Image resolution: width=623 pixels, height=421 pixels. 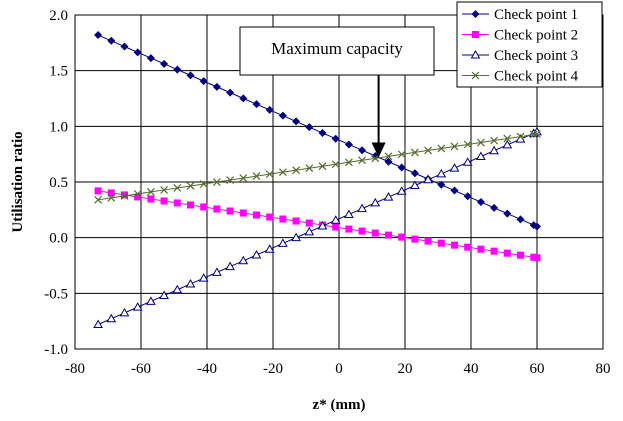 I want to click on x-tick-label: 60, so click(x=537, y=369).